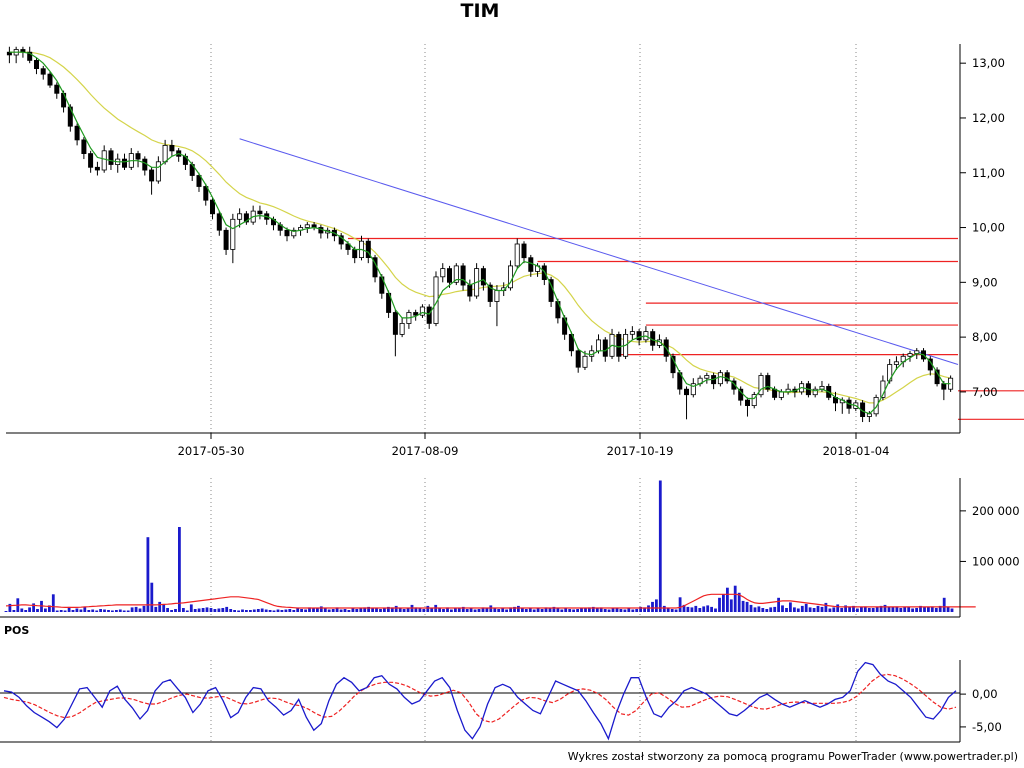 The height and width of the screenshot is (768, 1024). I want to click on oscillator-label: POS, so click(17, 630).